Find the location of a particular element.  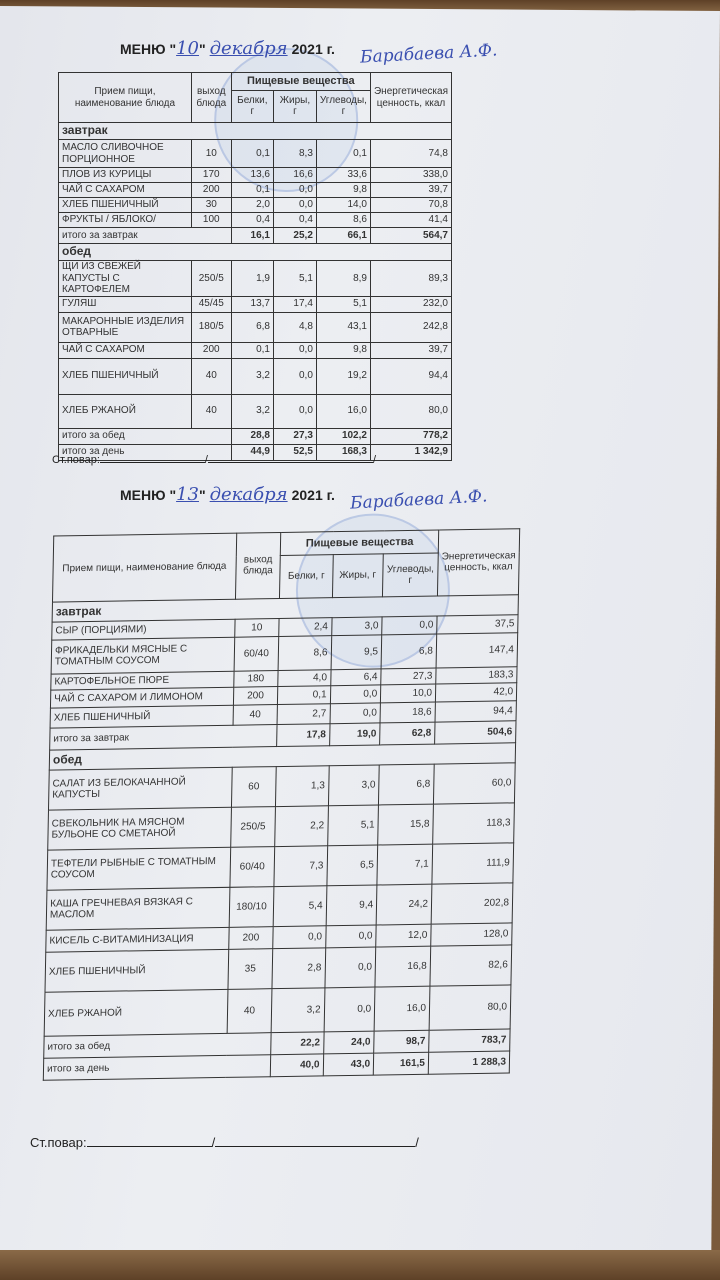

dish-carbs: 27,3 is located at coordinates (408, 676).